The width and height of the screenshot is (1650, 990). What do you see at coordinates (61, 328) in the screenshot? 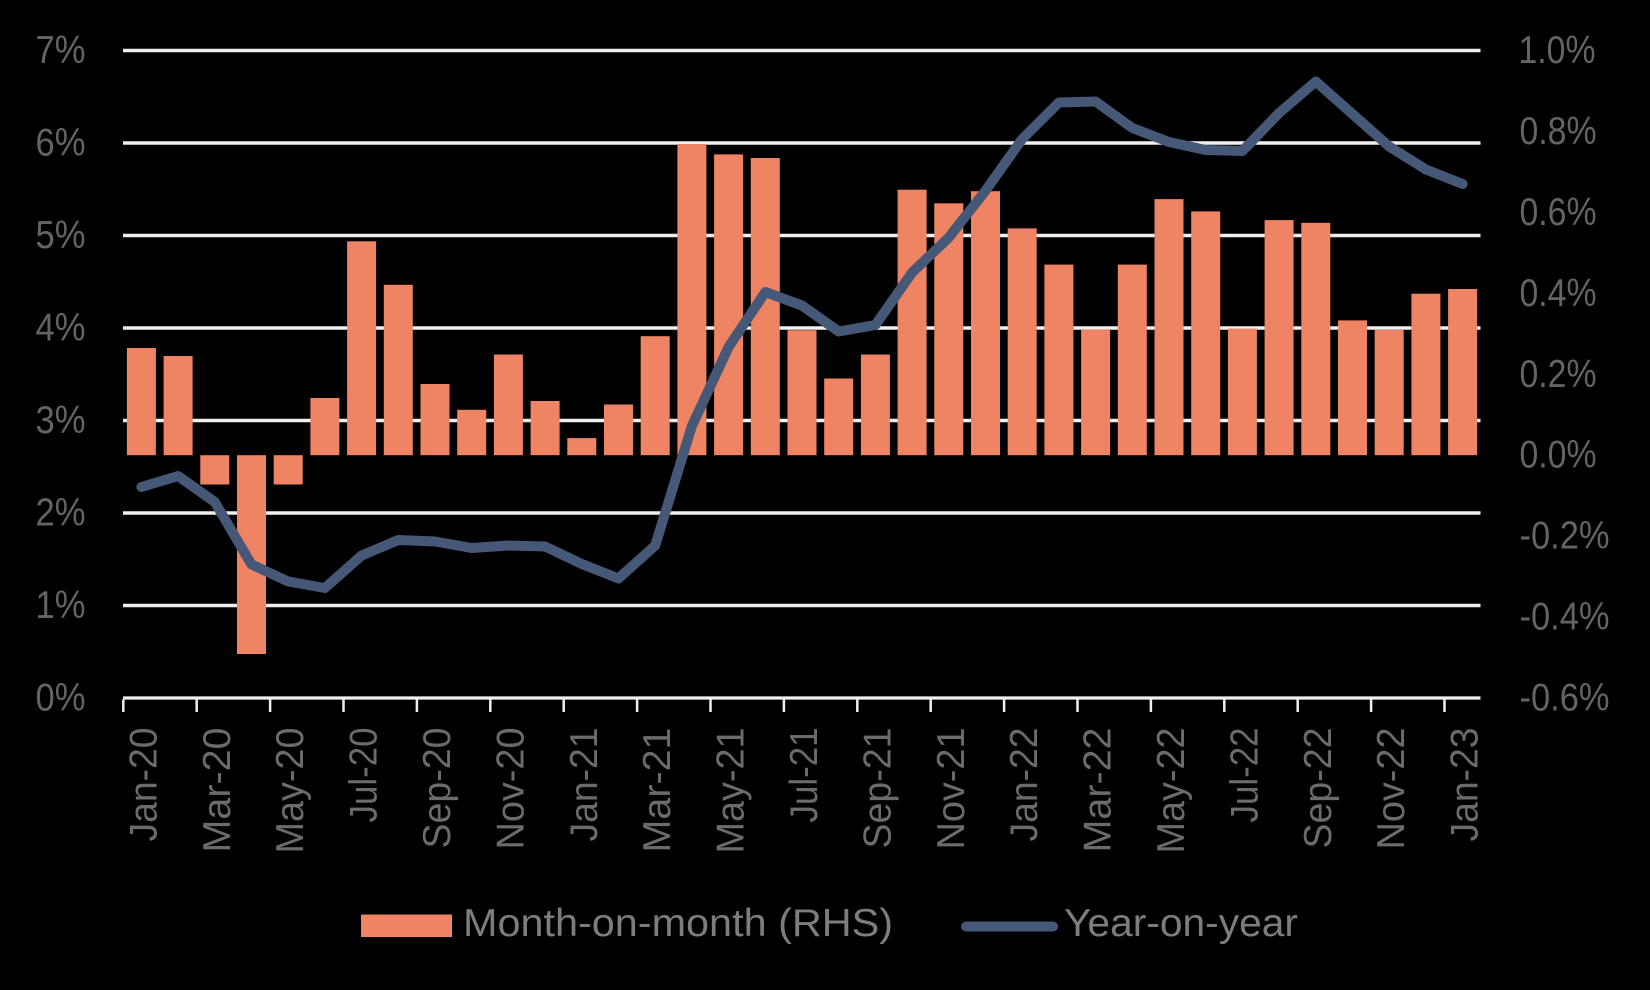
I see `svg-text: 4%` at bounding box center [61, 328].